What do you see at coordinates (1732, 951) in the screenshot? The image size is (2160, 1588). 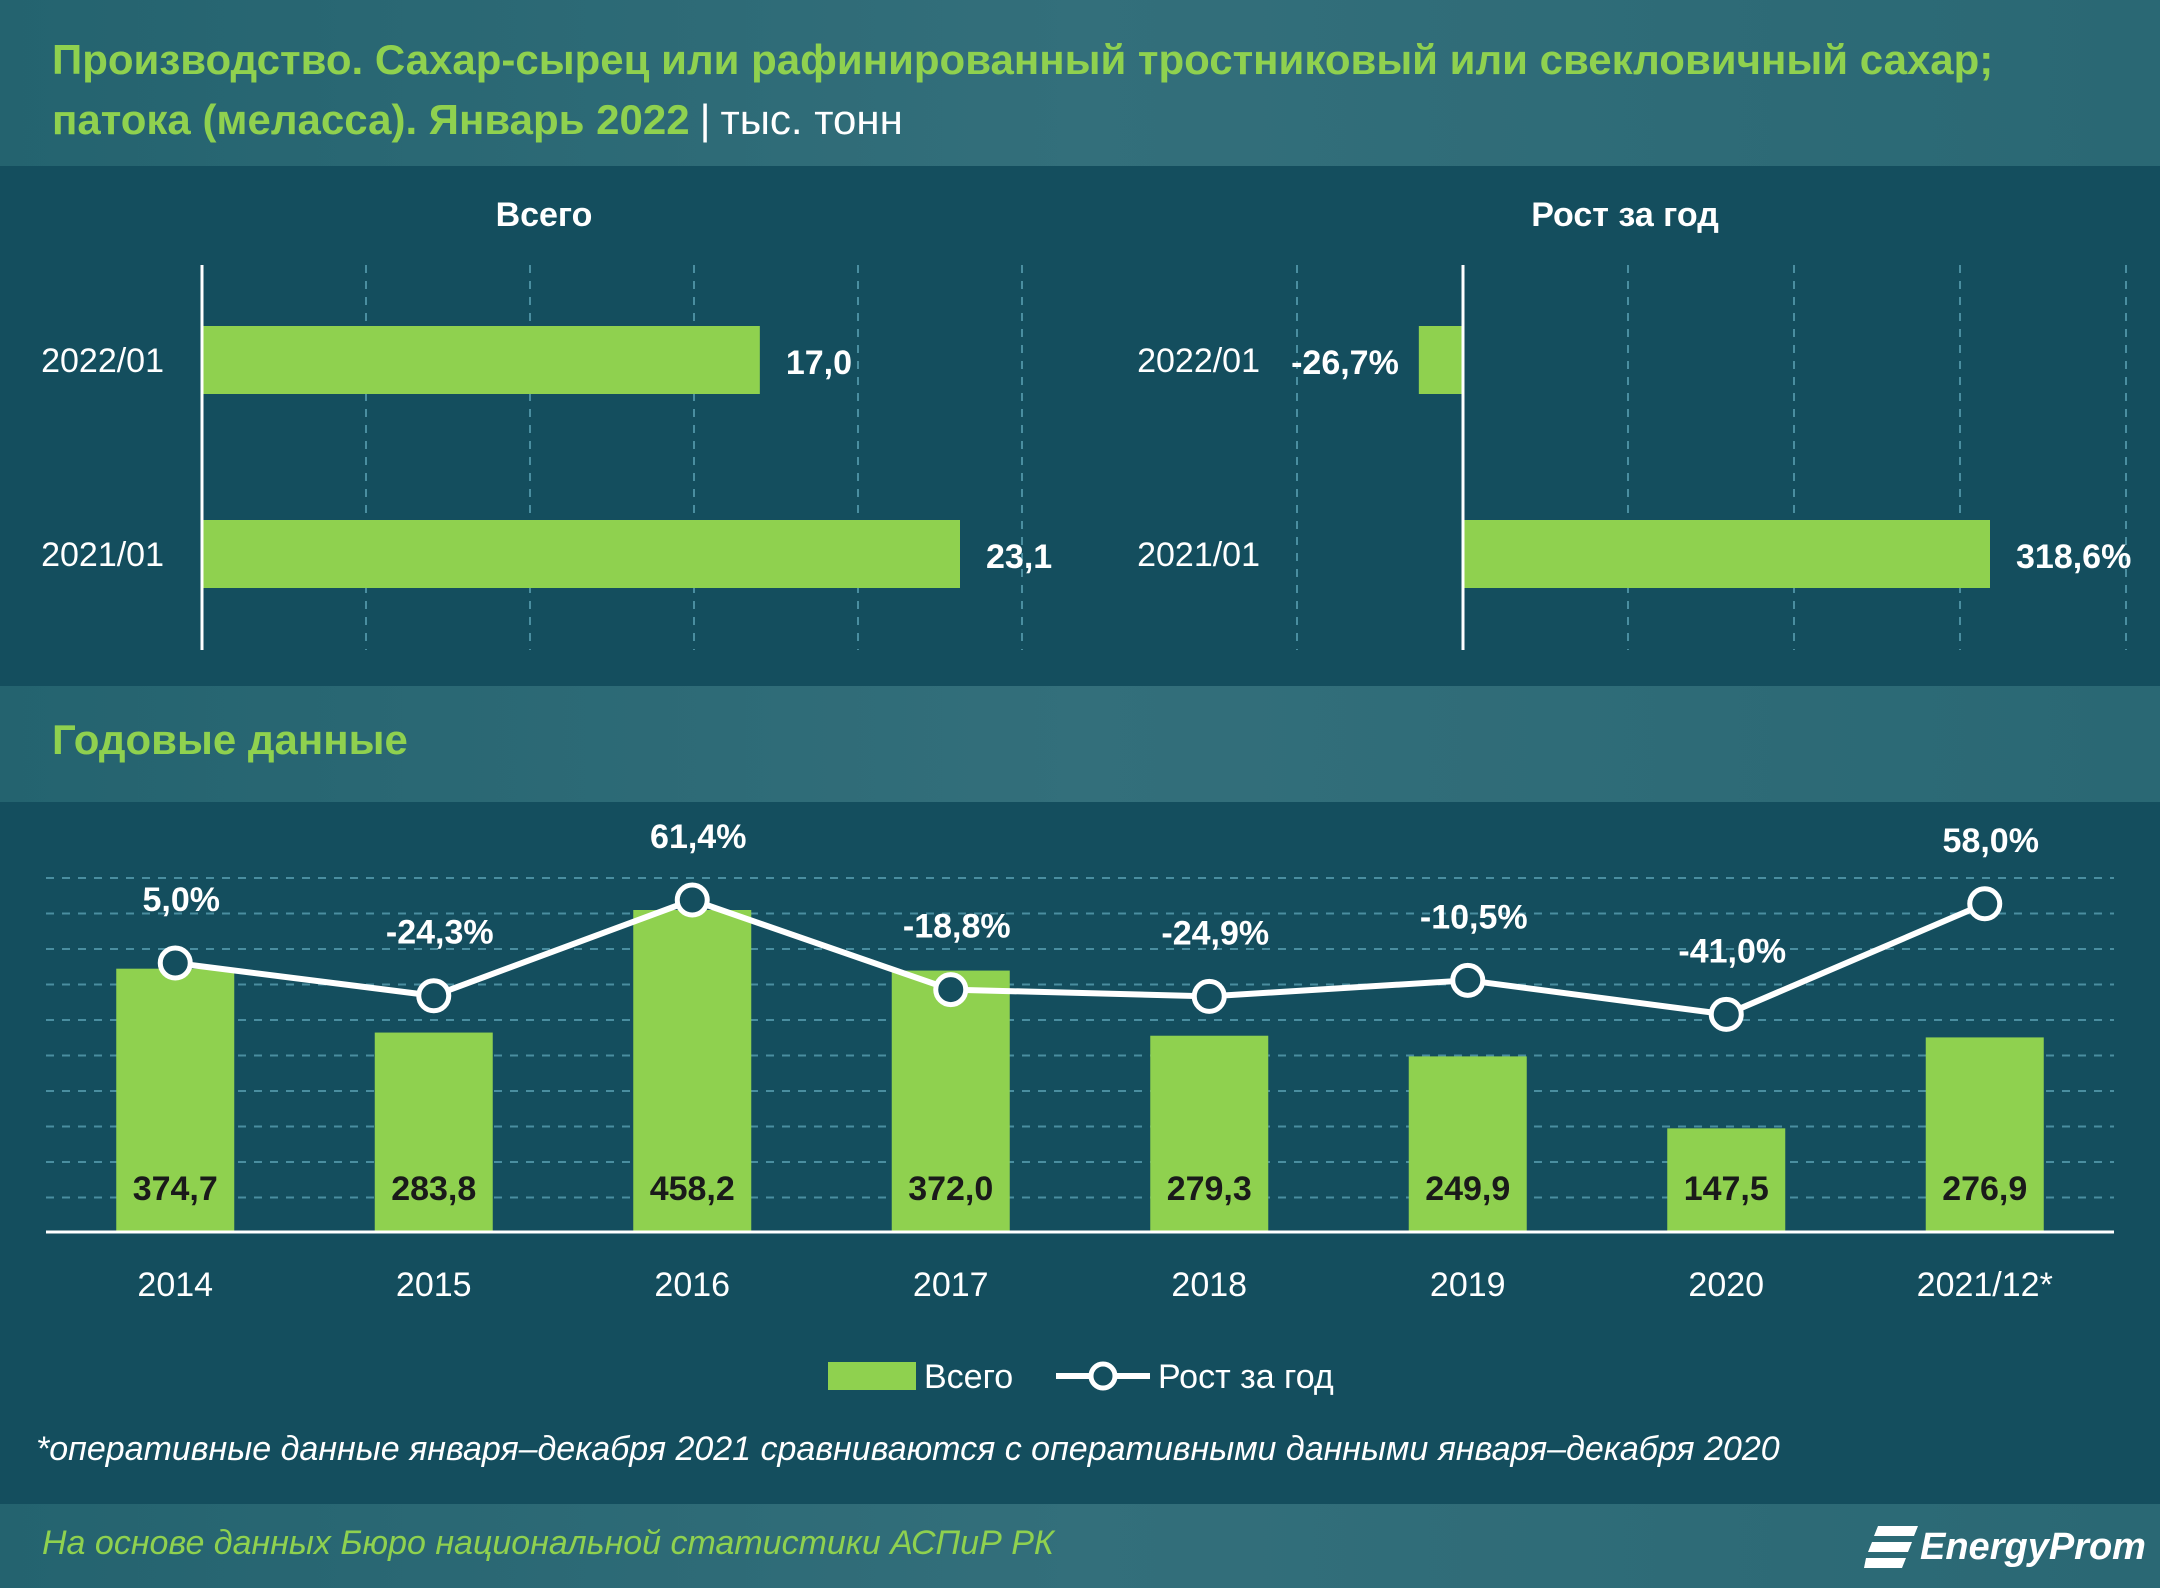 I see `chart3-growth-label: -41,0%` at bounding box center [1732, 951].